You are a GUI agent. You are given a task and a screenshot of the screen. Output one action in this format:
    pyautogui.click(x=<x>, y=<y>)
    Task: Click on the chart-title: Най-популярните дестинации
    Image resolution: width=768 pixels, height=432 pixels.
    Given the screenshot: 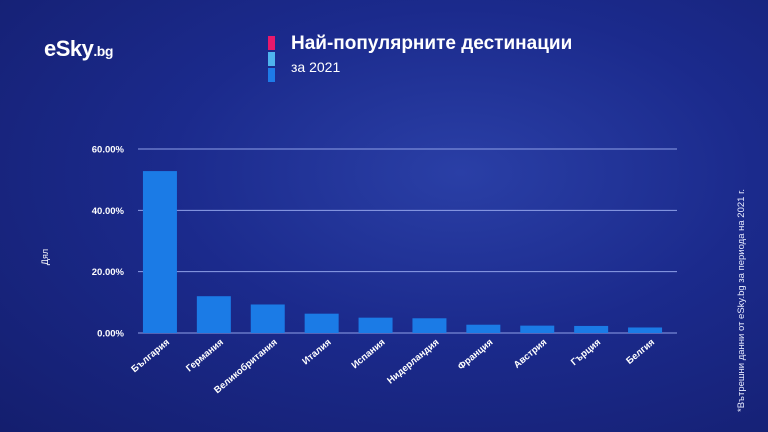 What is the action you would take?
    pyautogui.click(x=432, y=43)
    